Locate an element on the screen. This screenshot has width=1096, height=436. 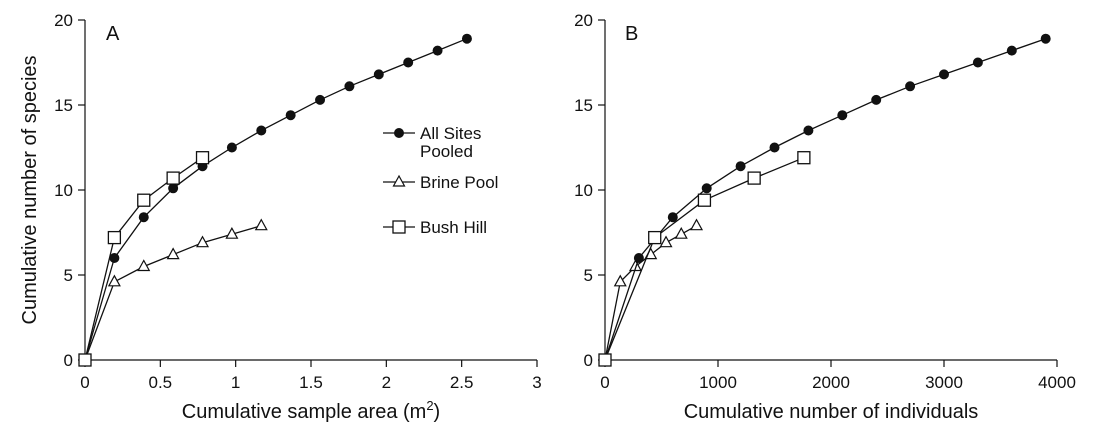
legend-label: Bush Hill is located at coordinates (453, 227).